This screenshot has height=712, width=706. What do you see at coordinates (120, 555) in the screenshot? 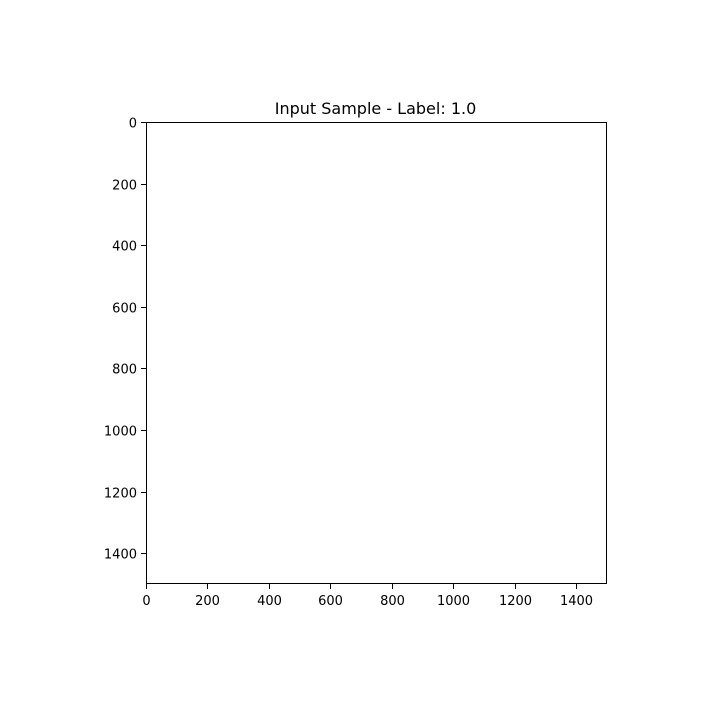
I see `y-tick-label: 1400` at bounding box center [120, 555].